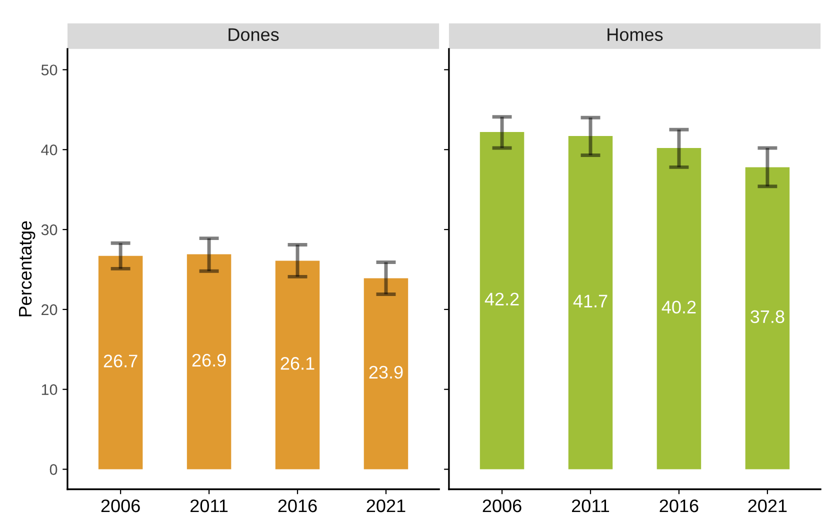 The image size is (823, 515). Describe the element at coordinates (49, 150) in the screenshot. I see `y-tick-label: 40` at that location.